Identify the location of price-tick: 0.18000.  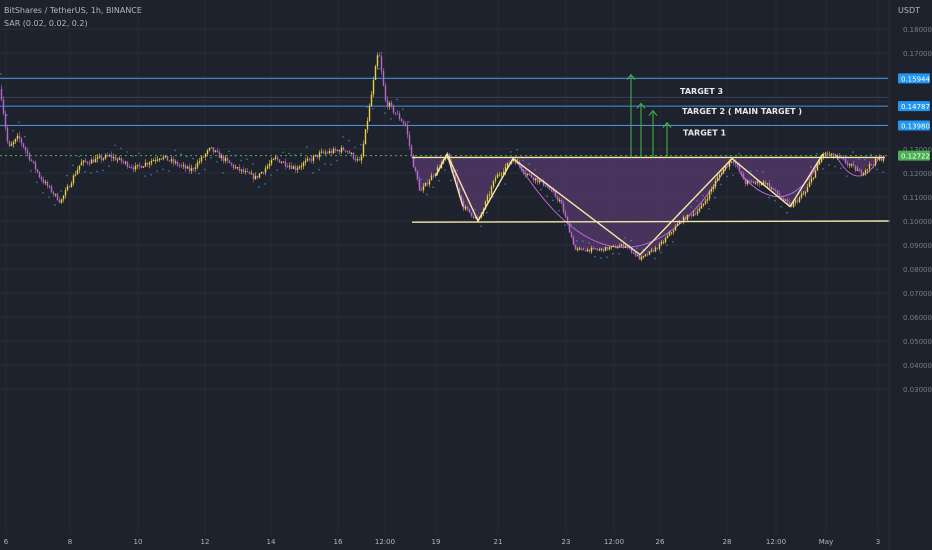
(917, 30).